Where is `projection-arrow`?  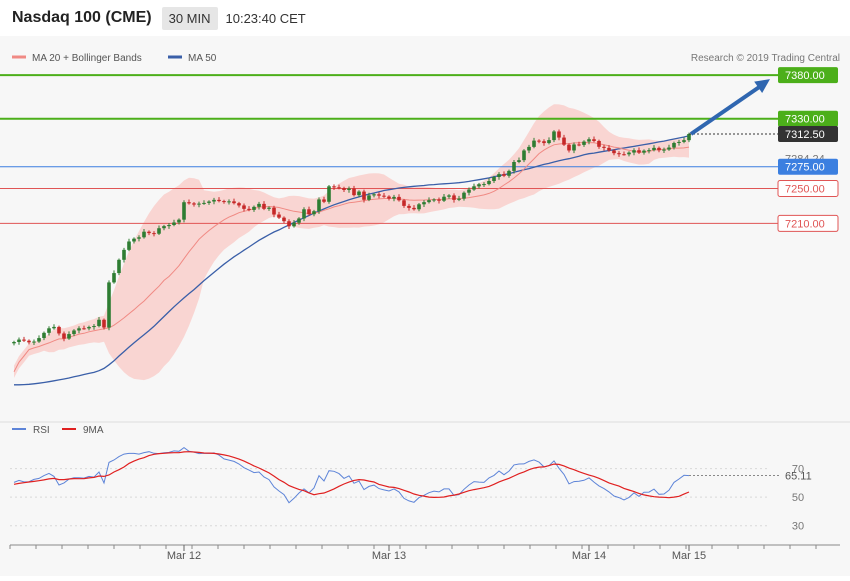
projection-arrow is located at coordinates (726, 109).